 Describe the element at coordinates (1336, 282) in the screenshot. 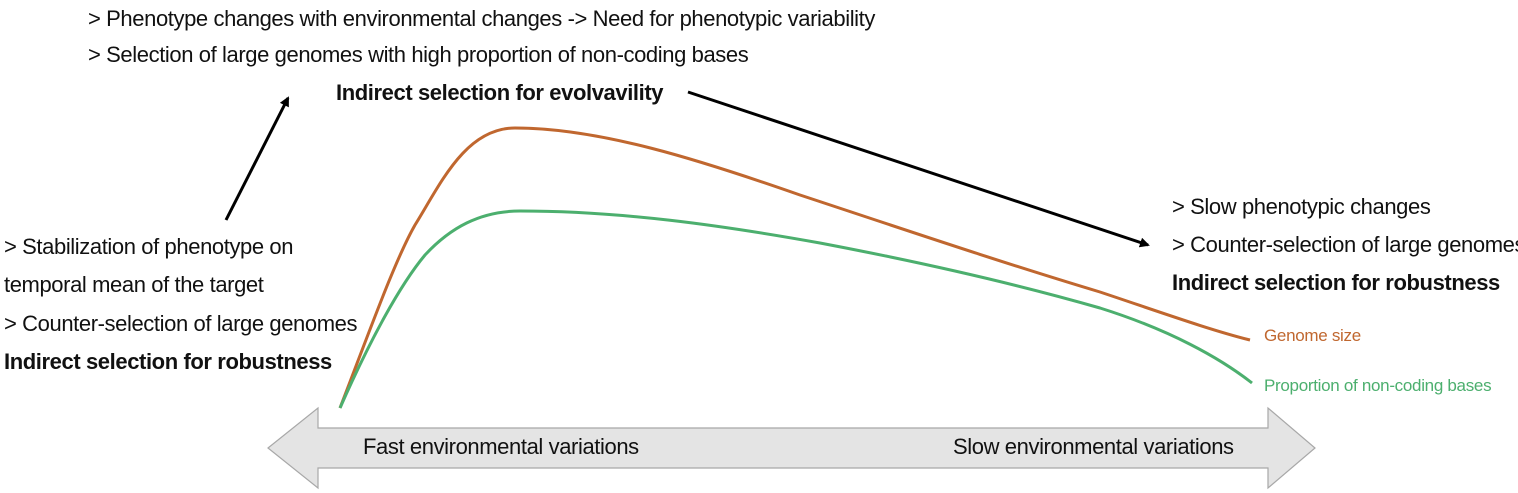

I see `right-robustness-heading: Indirect selection for robustness` at that location.